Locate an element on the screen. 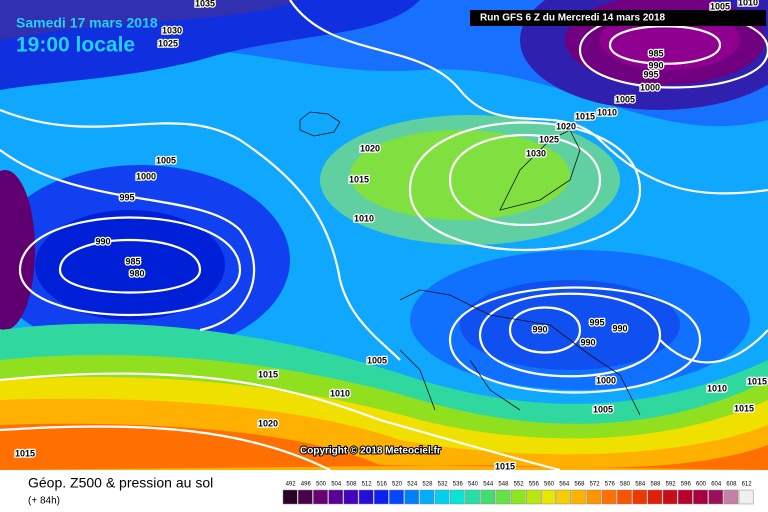  footer-title: Géop. Z500 & pression au sol is located at coordinates (120, 483).